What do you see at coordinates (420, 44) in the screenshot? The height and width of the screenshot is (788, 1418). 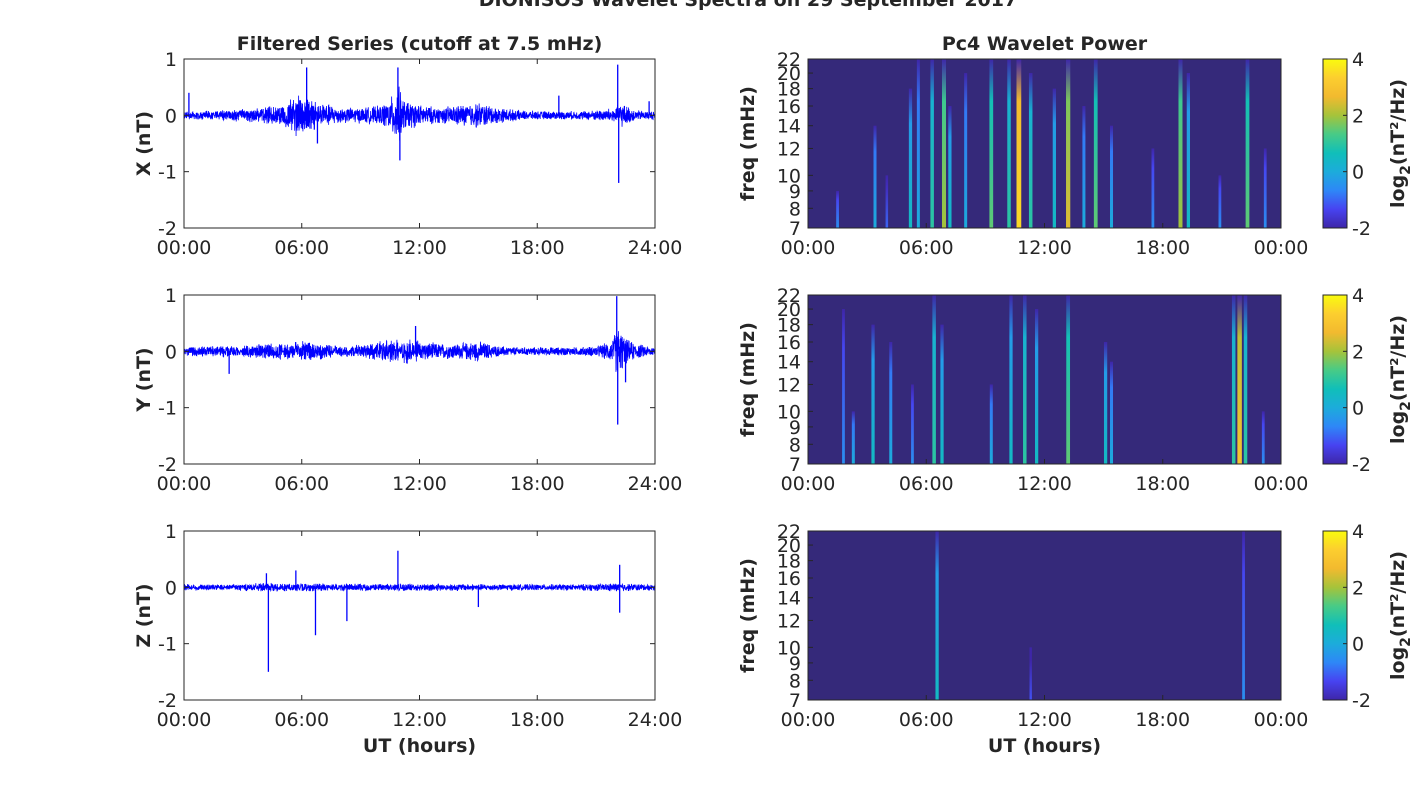 I see `panel-title: Filtered Series (cutoff at 7.5 mHz)` at bounding box center [420, 44].